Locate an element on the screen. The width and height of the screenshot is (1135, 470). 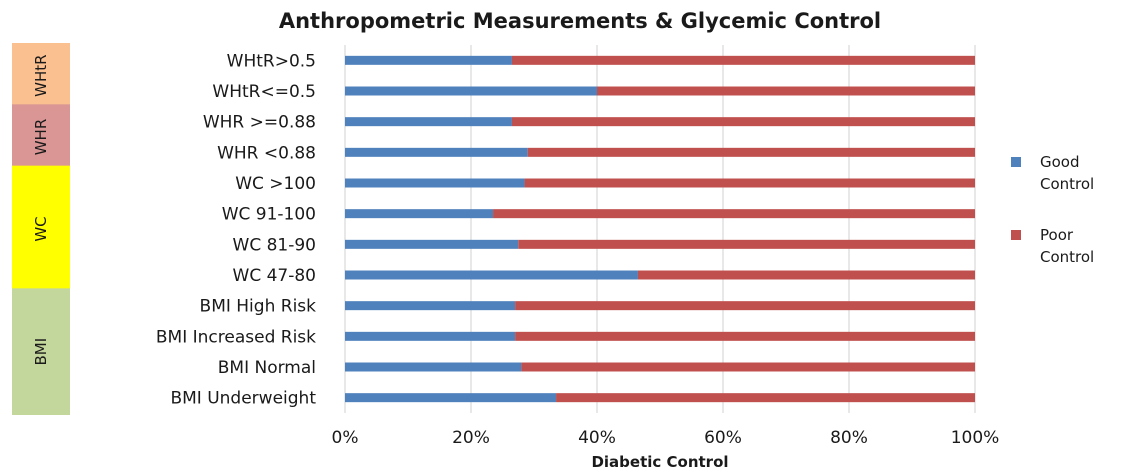
x-tick-label: 100% is located at coordinates (975, 438).